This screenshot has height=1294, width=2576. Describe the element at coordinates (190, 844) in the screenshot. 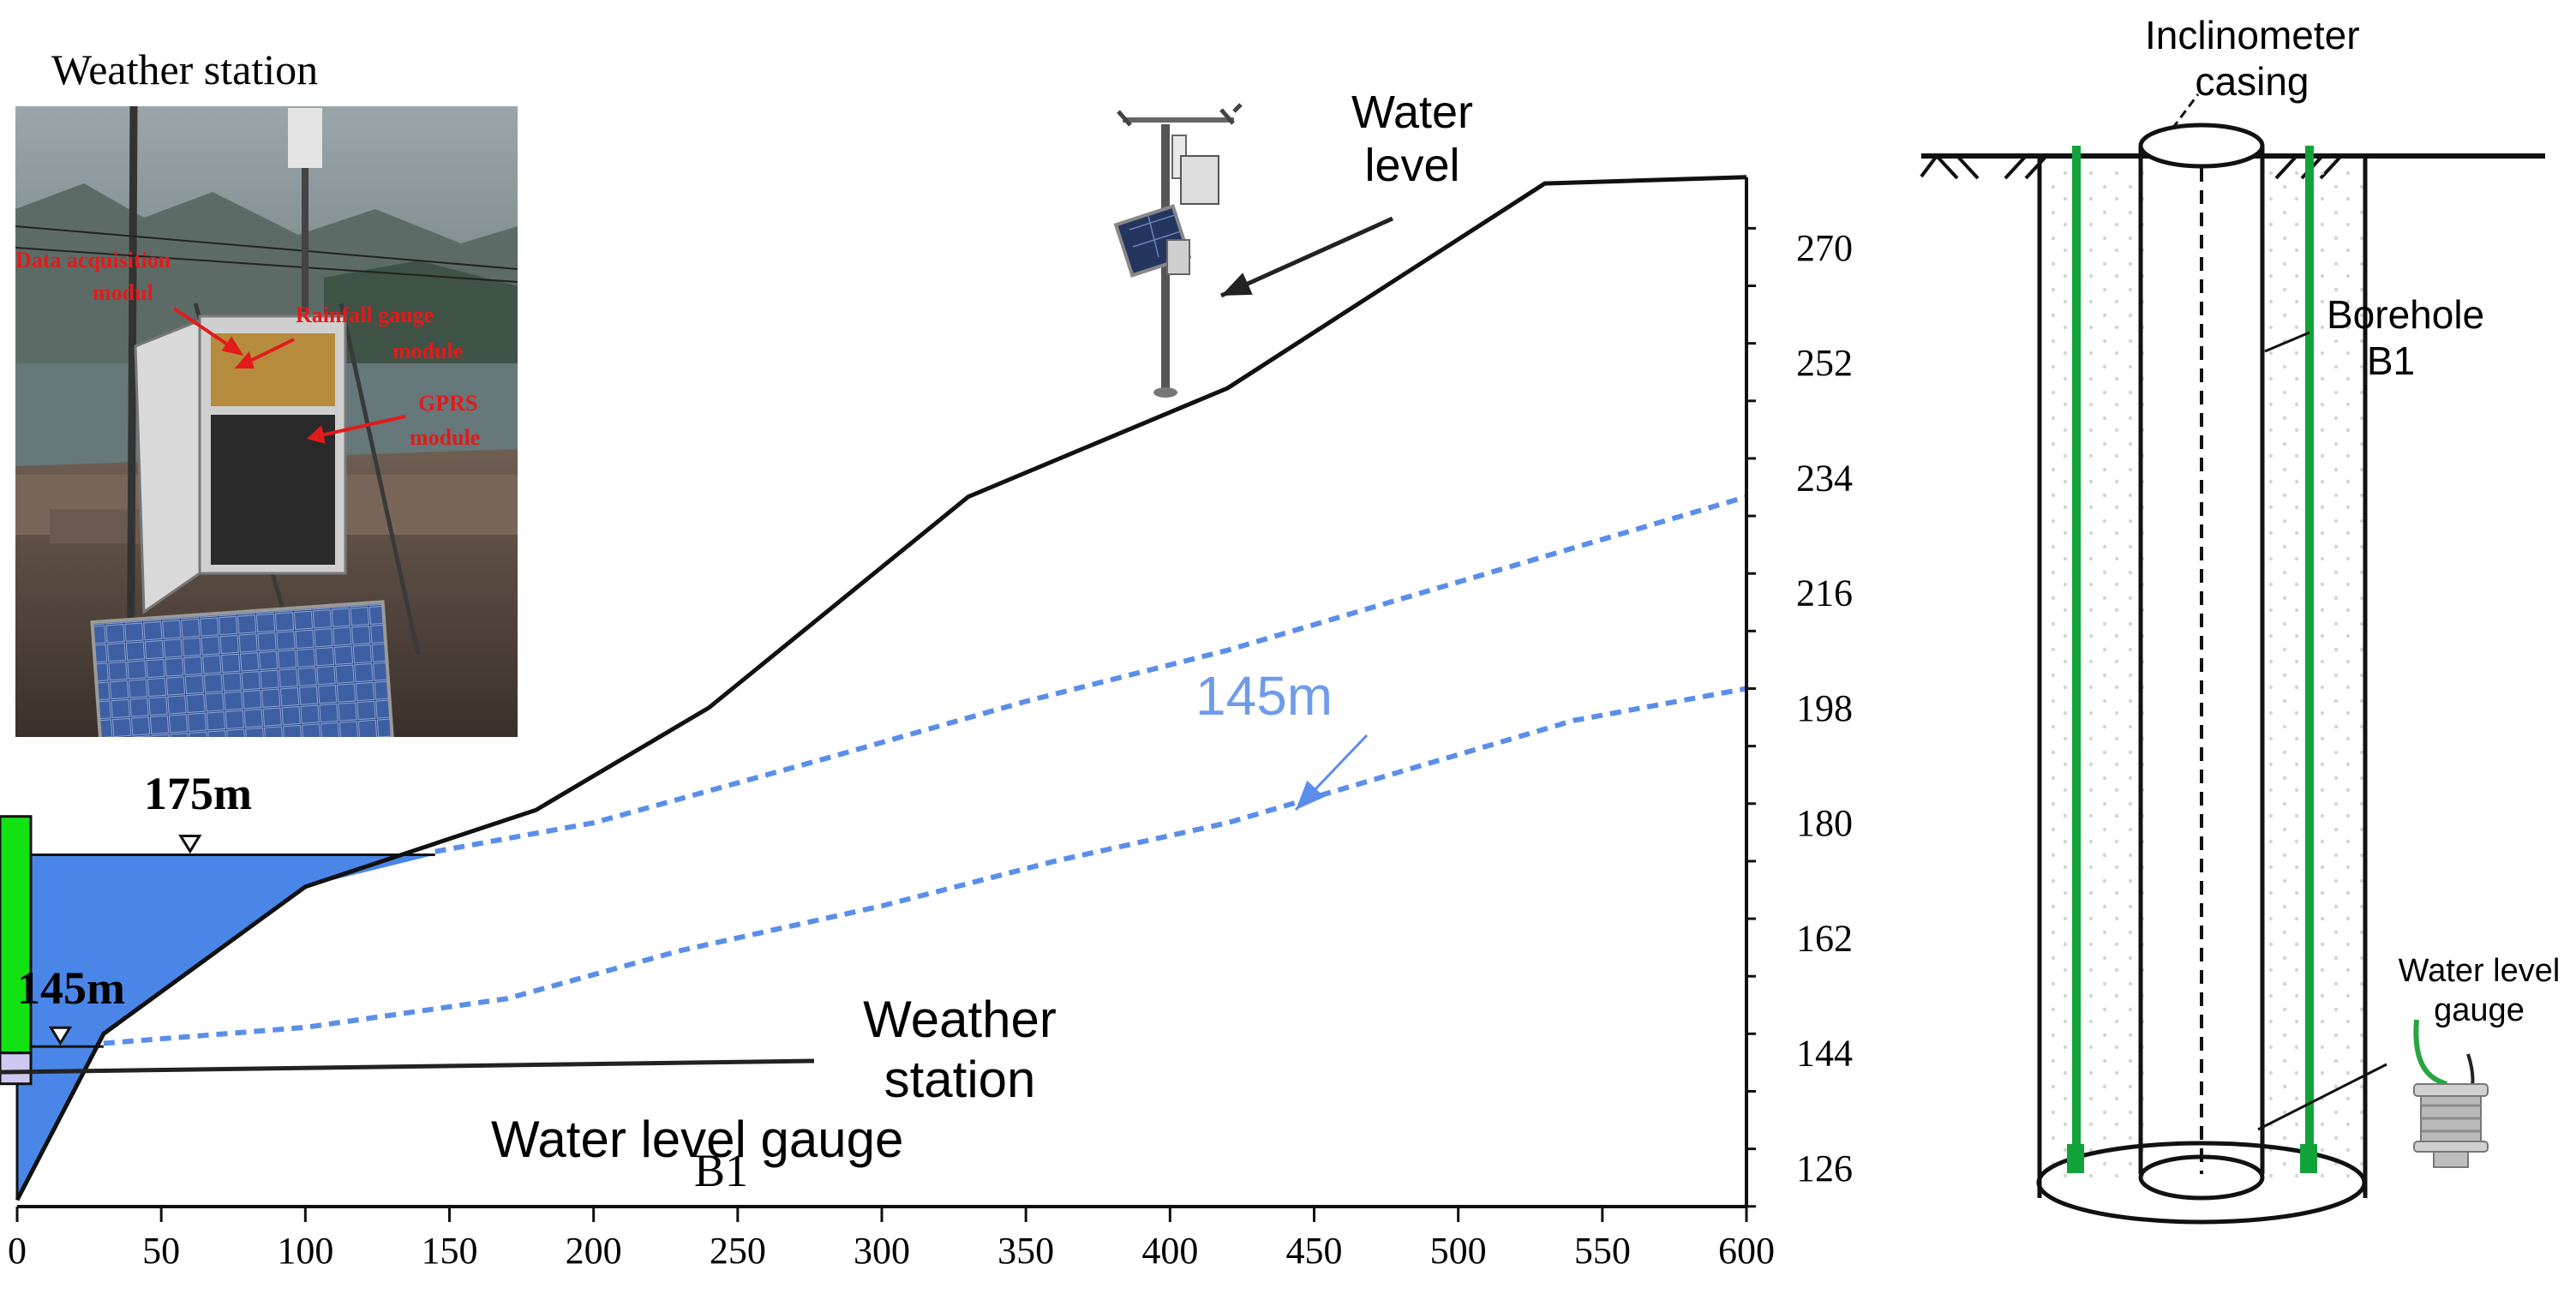

I see `marker-175m` at that location.